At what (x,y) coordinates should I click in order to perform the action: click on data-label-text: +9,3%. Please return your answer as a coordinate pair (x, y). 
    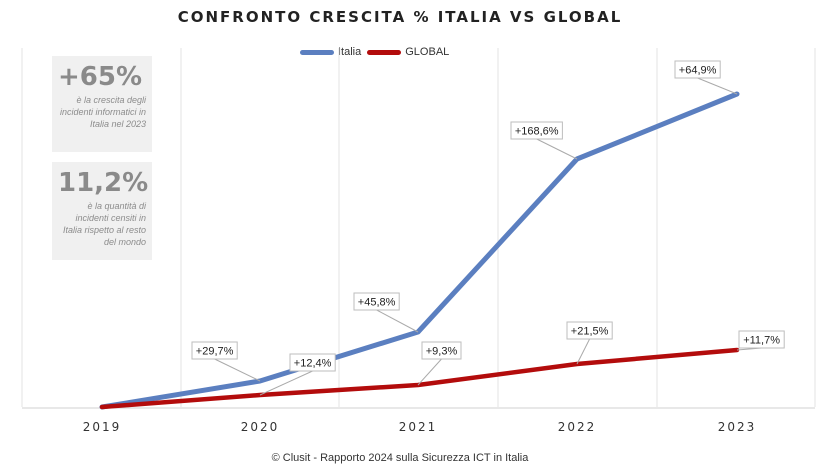
    Looking at the image, I should click on (442, 352).